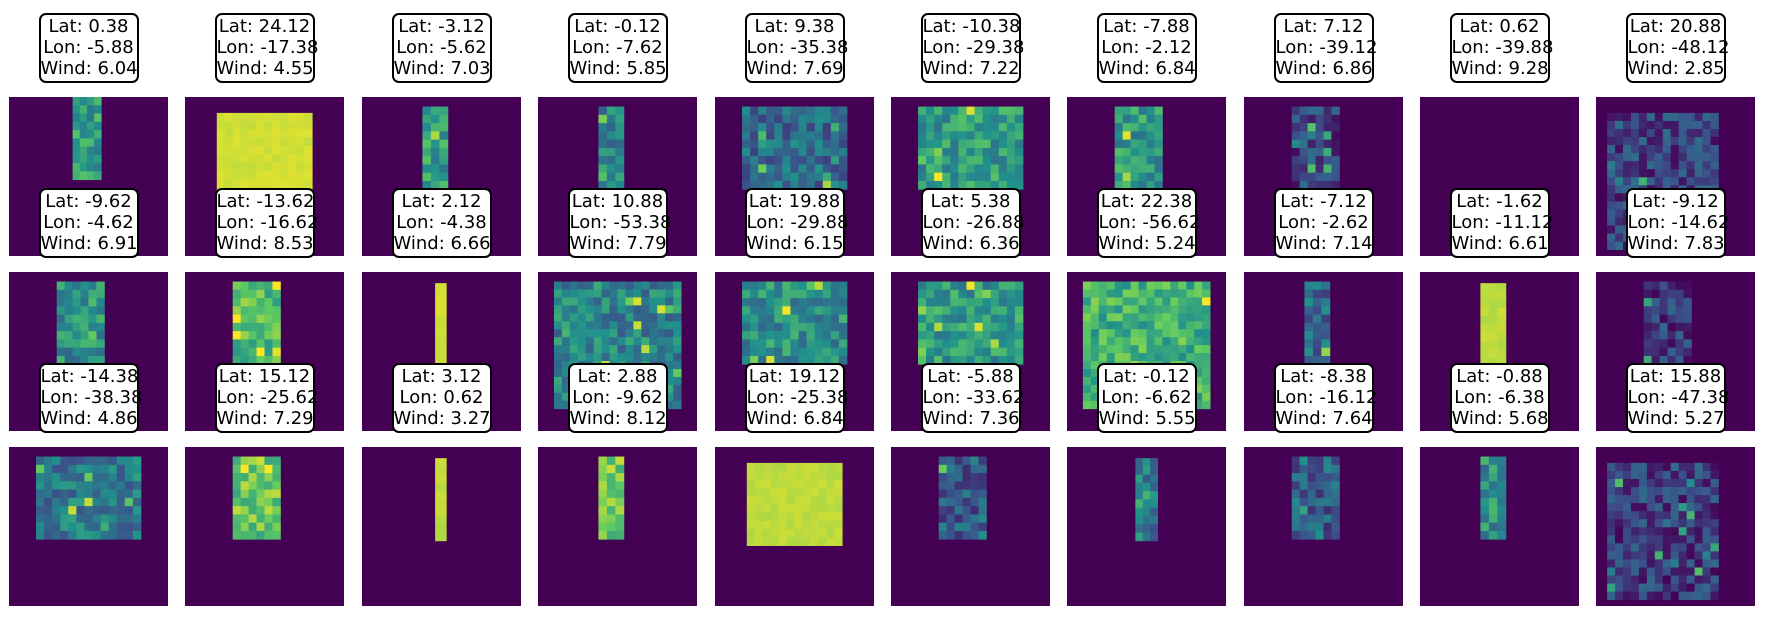  I want to click on coordinate-label: Lat: 10.88 Lon: -53.38 Wind: 7.79, so click(619, 223).